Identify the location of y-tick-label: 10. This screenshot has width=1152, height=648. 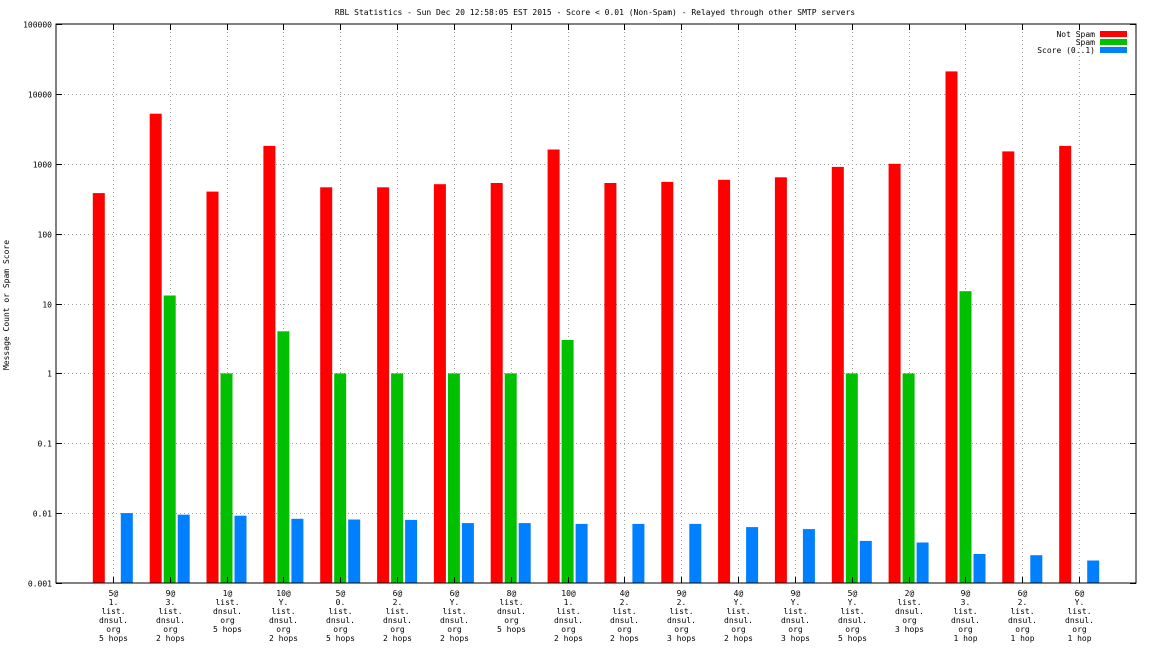
(47, 305).